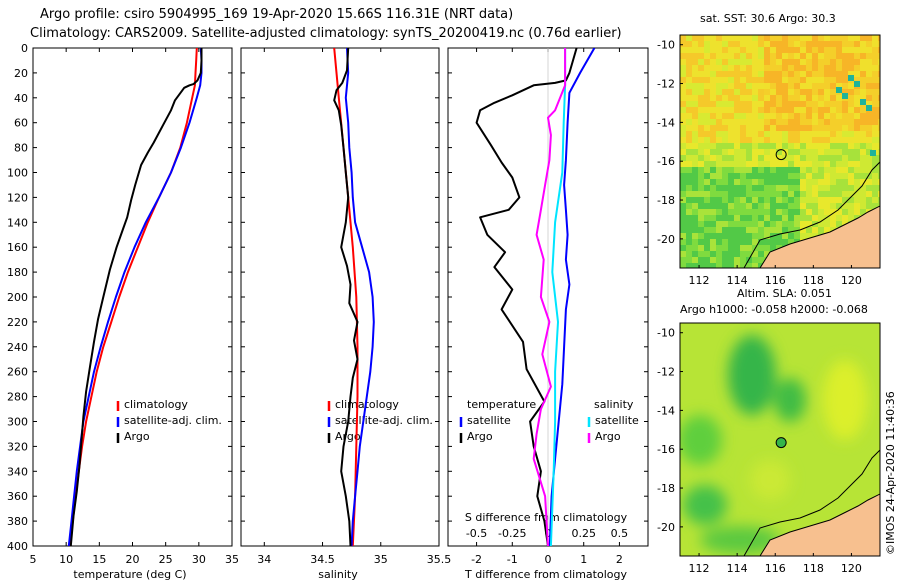  Describe the element at coordinates (384, 420) in the screenshot. I see `legend-label-satellite: satellite-adj. clim.` at that location.